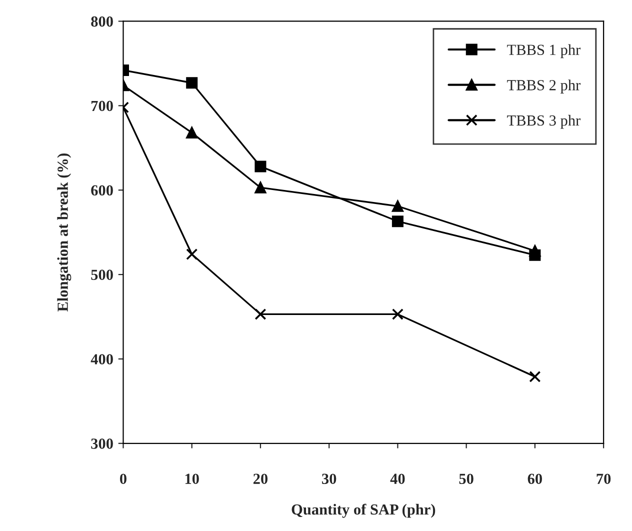 This screenshot has height=531, width=632. What do you see at coordinates (364, 511) in the screenshot?
I see `x-axis-title: Quantity of SAP (phr)` at bounding box center [364, 511].